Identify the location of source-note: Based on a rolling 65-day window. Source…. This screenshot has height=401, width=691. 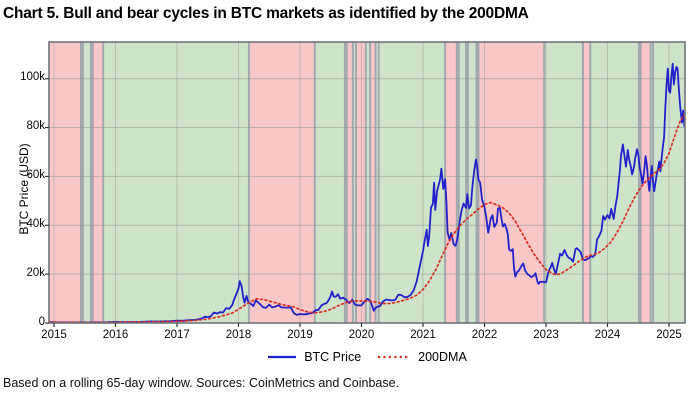
(201, 383).